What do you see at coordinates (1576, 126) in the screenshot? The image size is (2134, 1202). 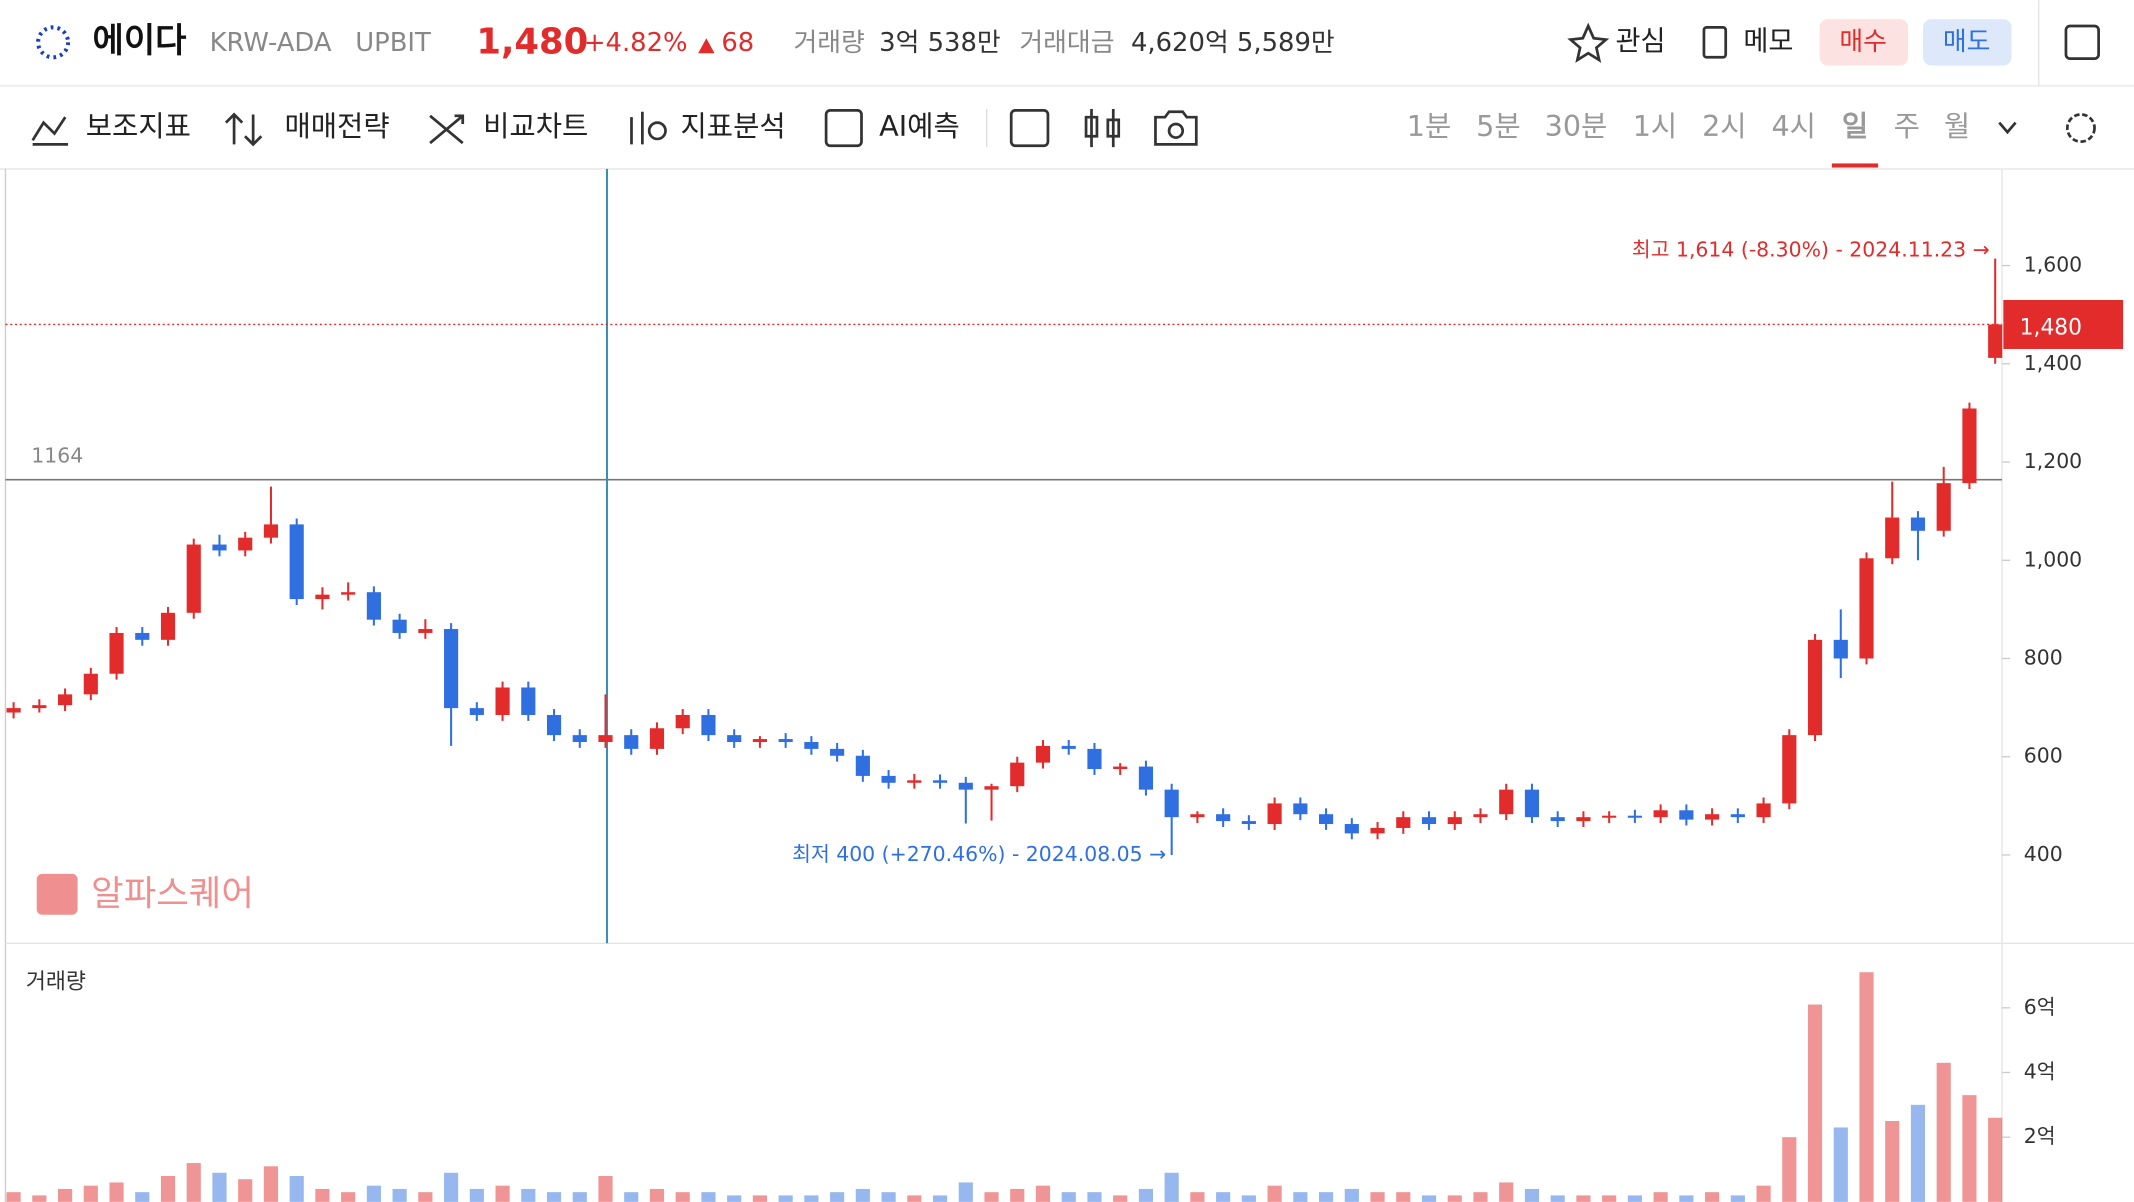 I see `interval-button: 30분` at bounding box center [1576, 126].